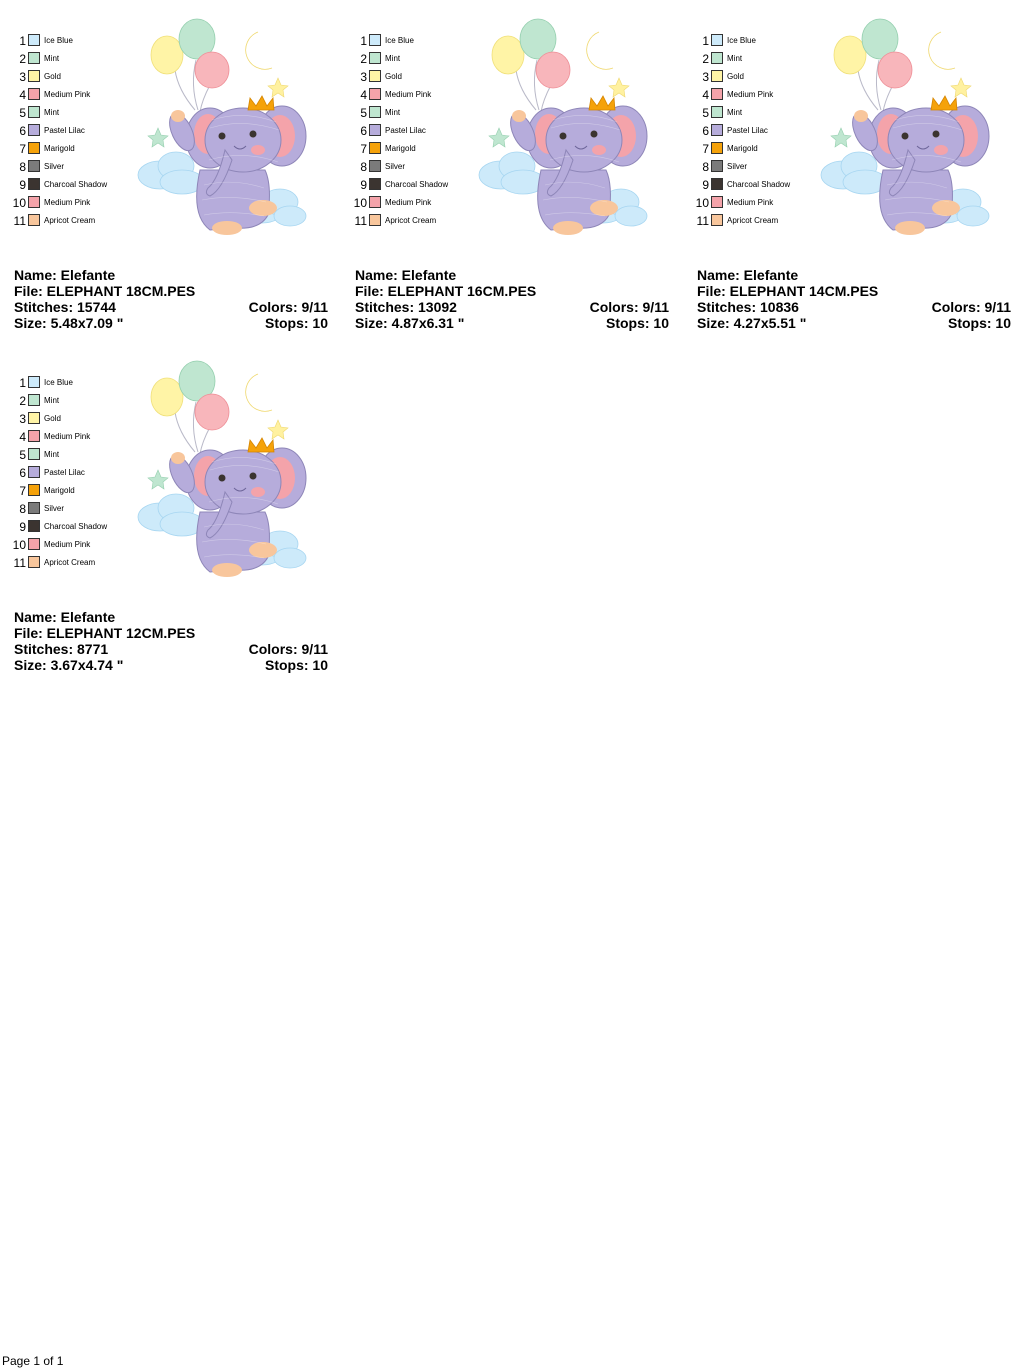 The height and width of the screenshot is (1370, 1024). Describe the element at coordinates (752, 323) in the screenshot. I see `design-size: Size: 4.27x5.51 "` at that location.